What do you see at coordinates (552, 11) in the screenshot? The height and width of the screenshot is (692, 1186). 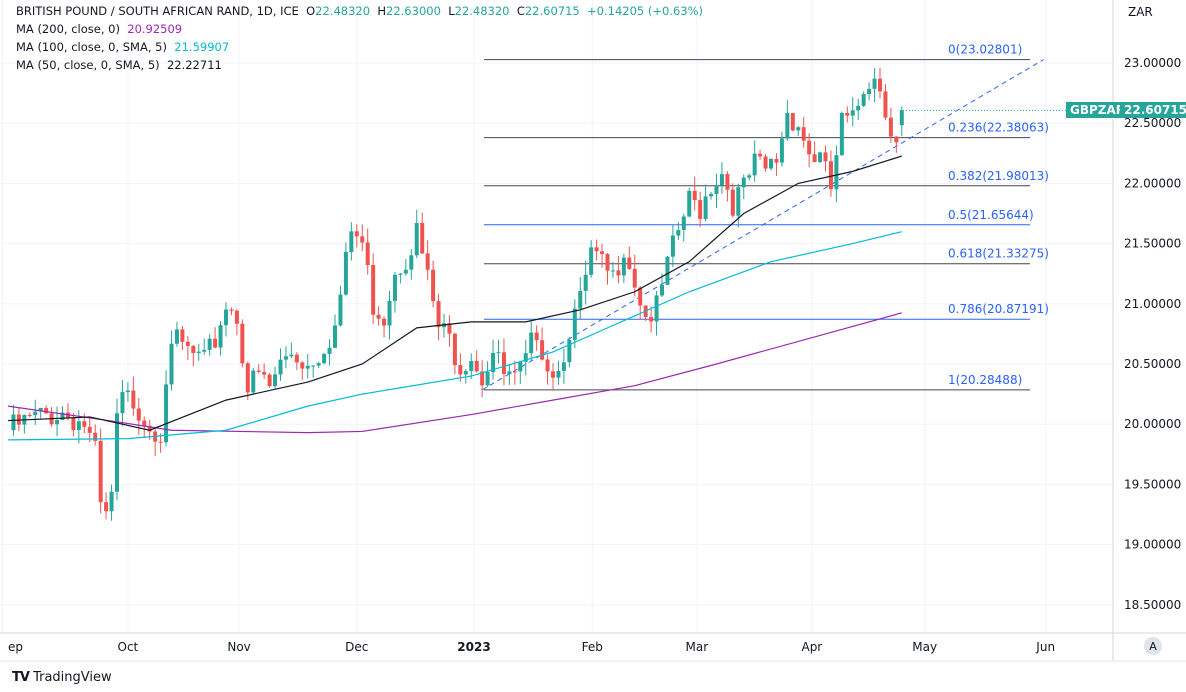 I see `close-value: 22.60715` at bounding box center [552, 11].